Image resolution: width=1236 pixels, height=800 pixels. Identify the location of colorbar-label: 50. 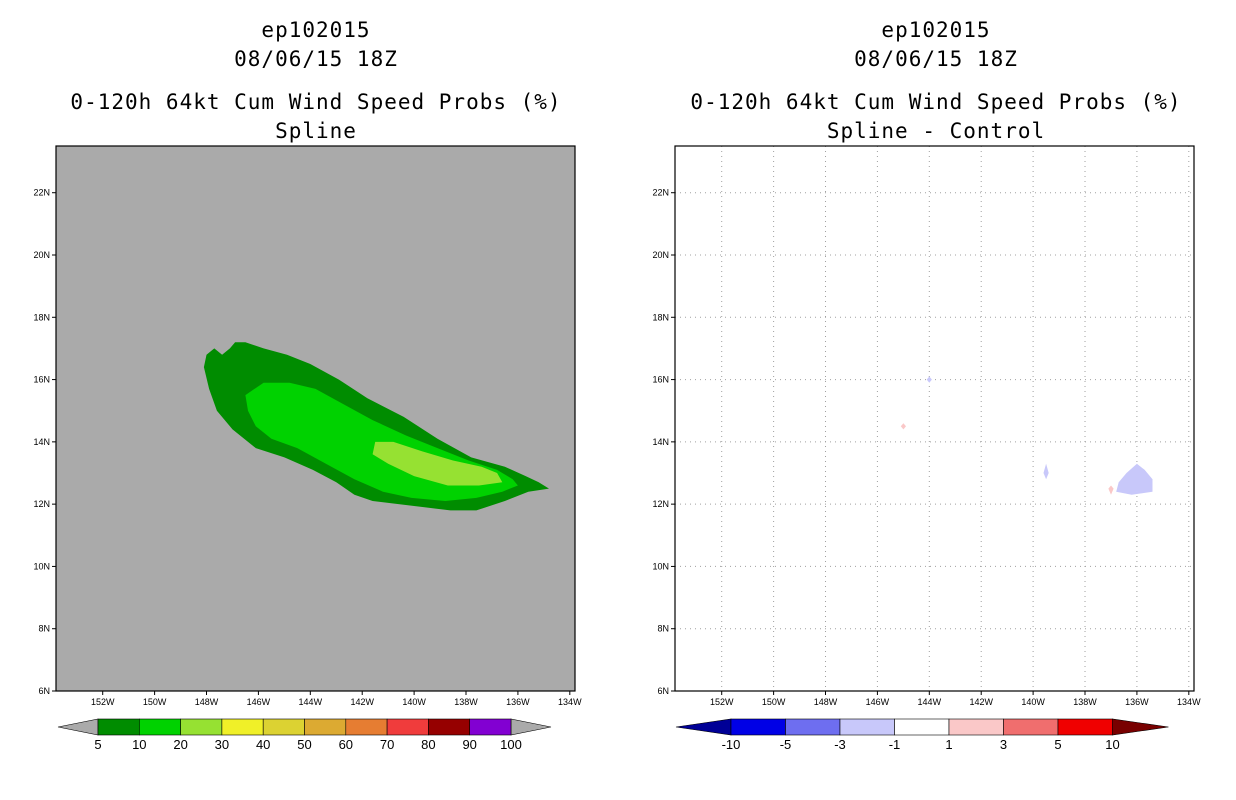
(304, 744).